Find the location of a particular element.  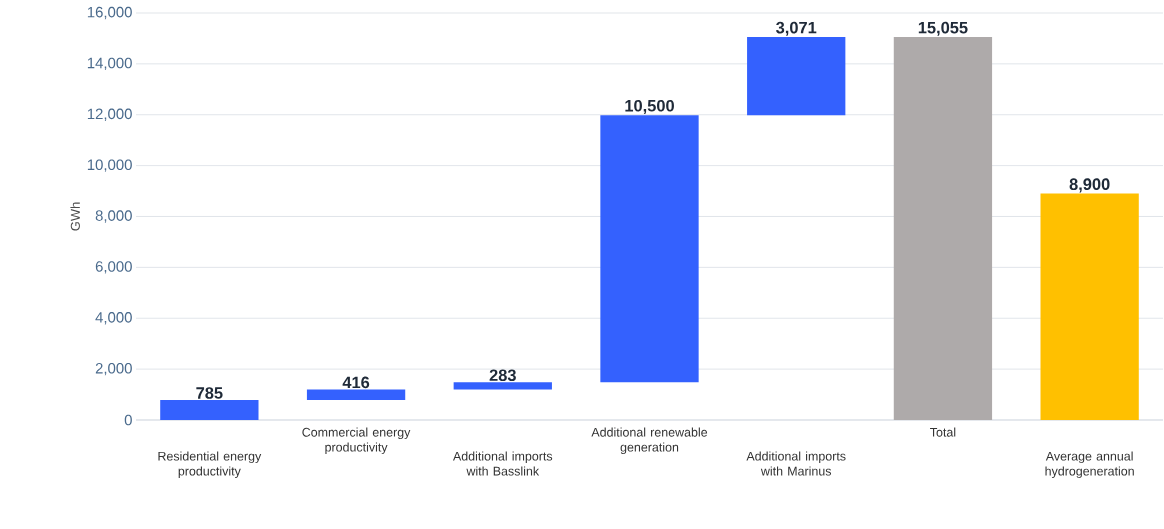

data-label: 15,055 is located at coordinates (943, 28).